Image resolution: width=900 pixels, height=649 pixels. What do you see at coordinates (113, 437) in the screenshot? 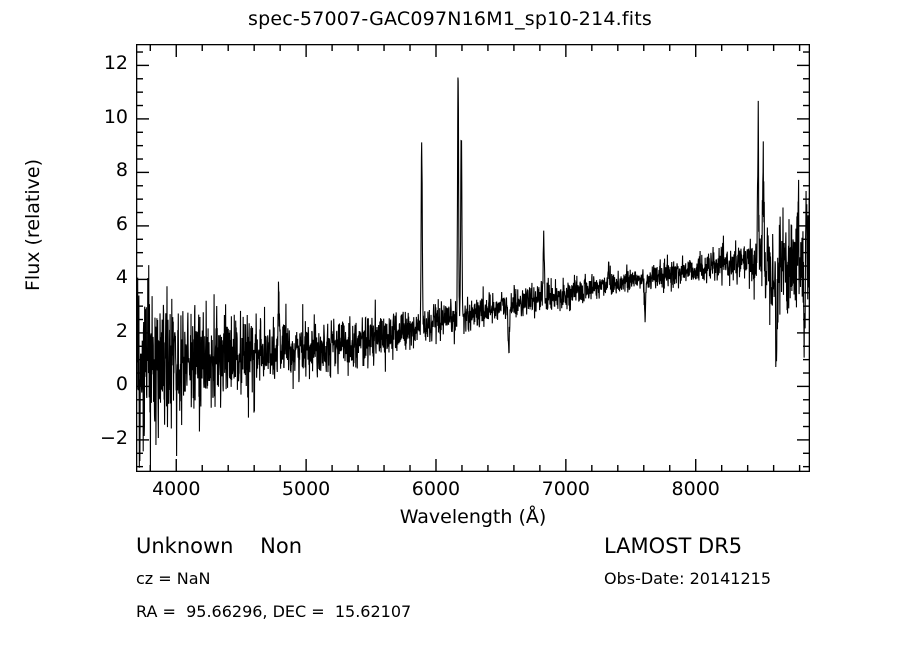
I see `y-tick-label: −2` at bounding box center [113, 437].